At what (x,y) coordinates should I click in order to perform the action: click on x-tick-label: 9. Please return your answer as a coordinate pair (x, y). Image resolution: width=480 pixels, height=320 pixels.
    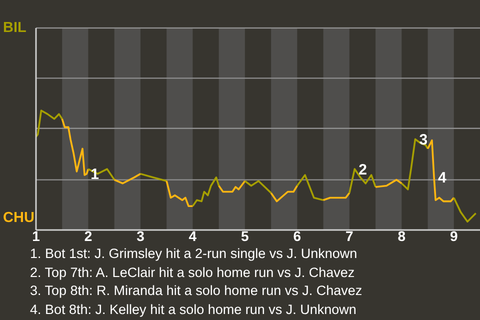
    Looking at the image, I should click on (454, 236).